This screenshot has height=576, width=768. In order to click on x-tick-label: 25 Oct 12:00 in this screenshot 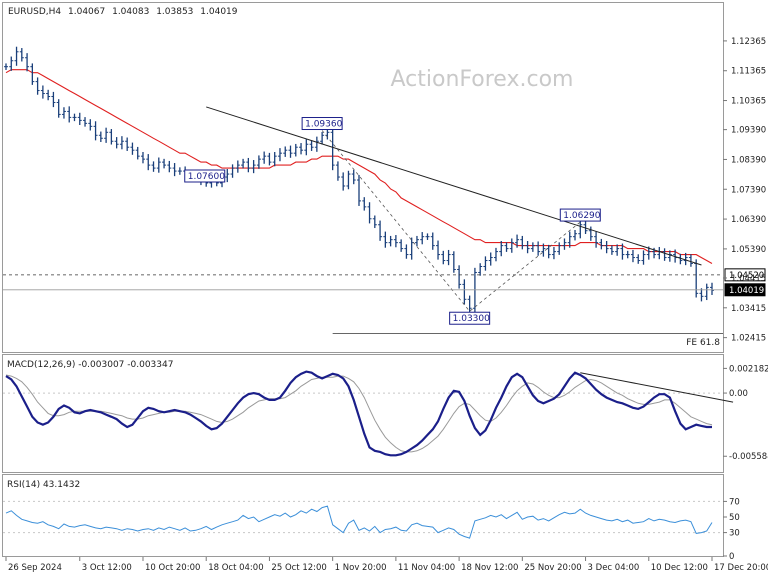, I will do `click(298, 568)`.